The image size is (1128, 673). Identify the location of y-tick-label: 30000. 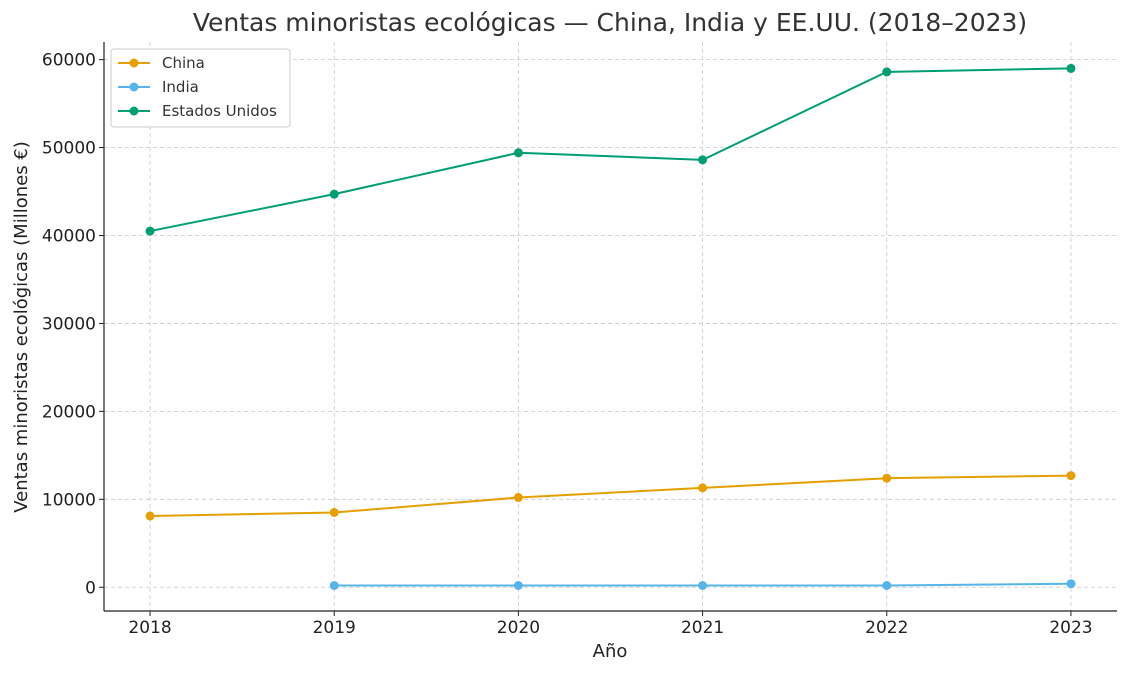
(69, 324).